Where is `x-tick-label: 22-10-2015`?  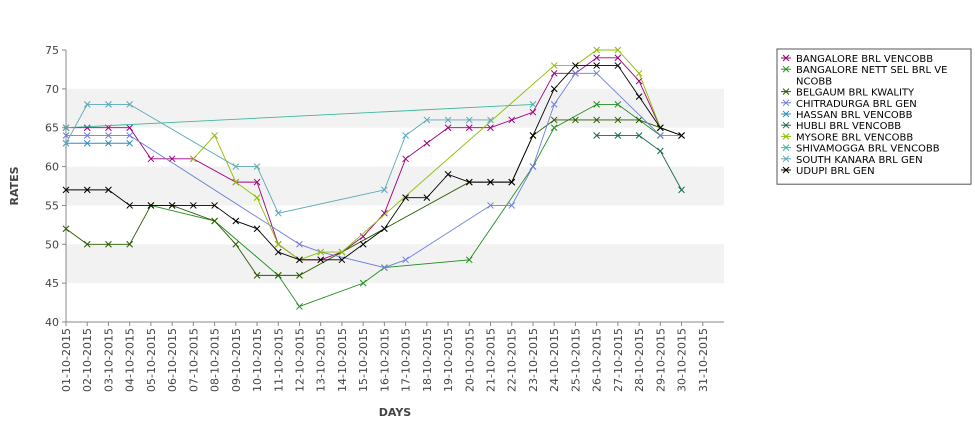
x-tick-label: 22-10-2015 is located at coordinates (512, 360).